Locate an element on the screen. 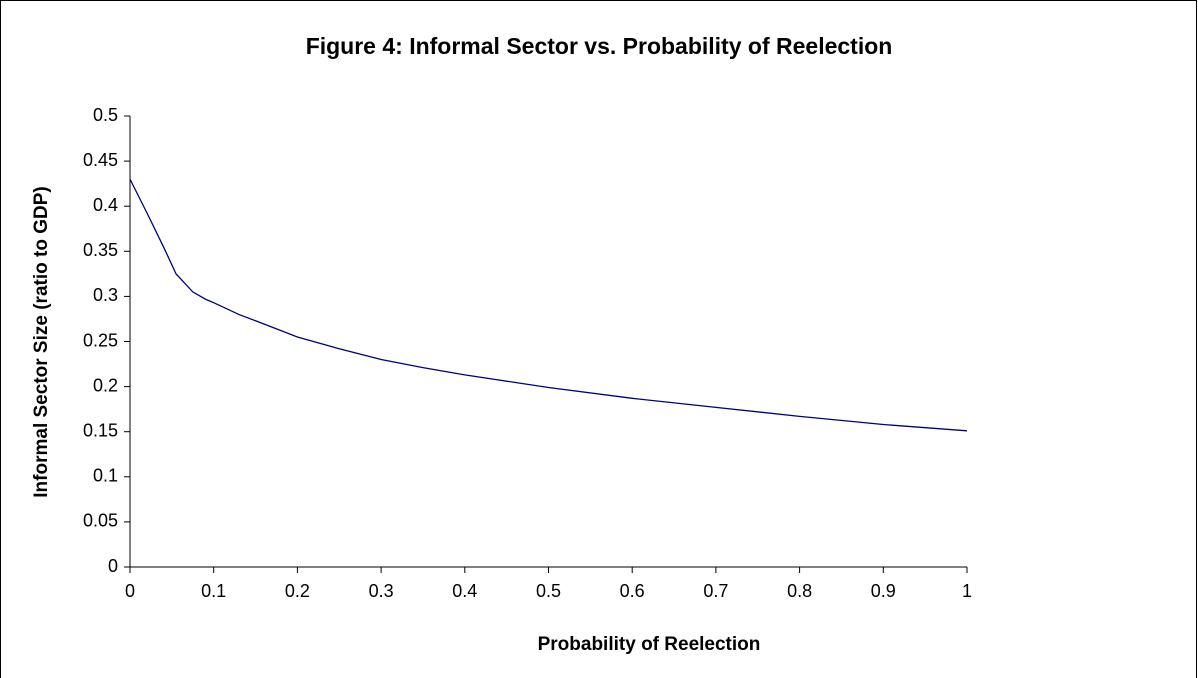  x-tick-label: 0.4 is located at coordinates (464, 591).